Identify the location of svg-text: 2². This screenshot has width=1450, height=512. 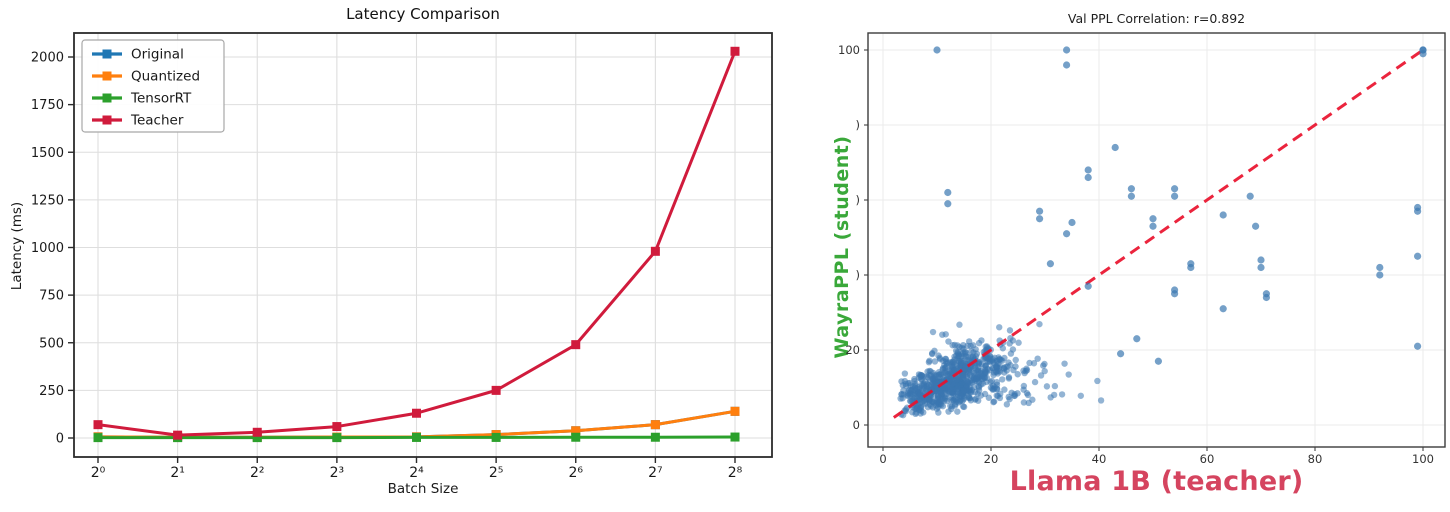
(257, 473).